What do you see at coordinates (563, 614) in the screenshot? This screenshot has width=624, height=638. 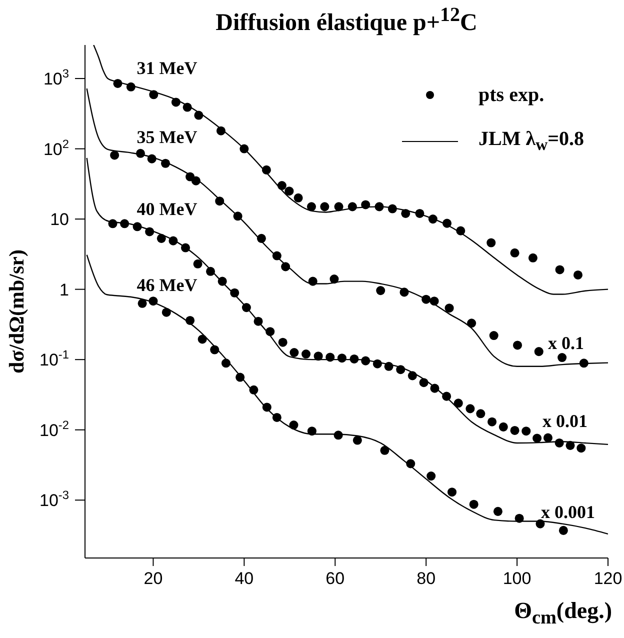 I see `x-axis-title: Θ$_{cm}$(deg.)` at bounding box center [563, 614].